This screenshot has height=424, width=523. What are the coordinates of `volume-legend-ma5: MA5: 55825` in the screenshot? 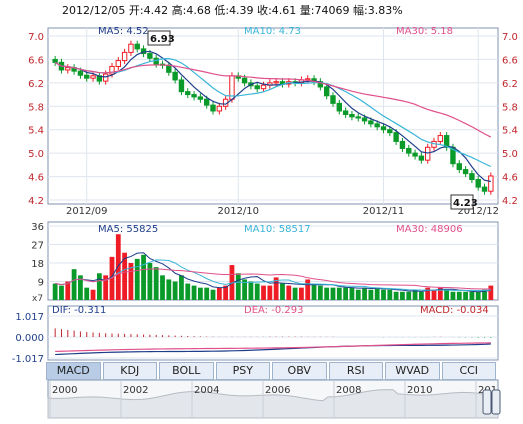 It's located at (128, 229).